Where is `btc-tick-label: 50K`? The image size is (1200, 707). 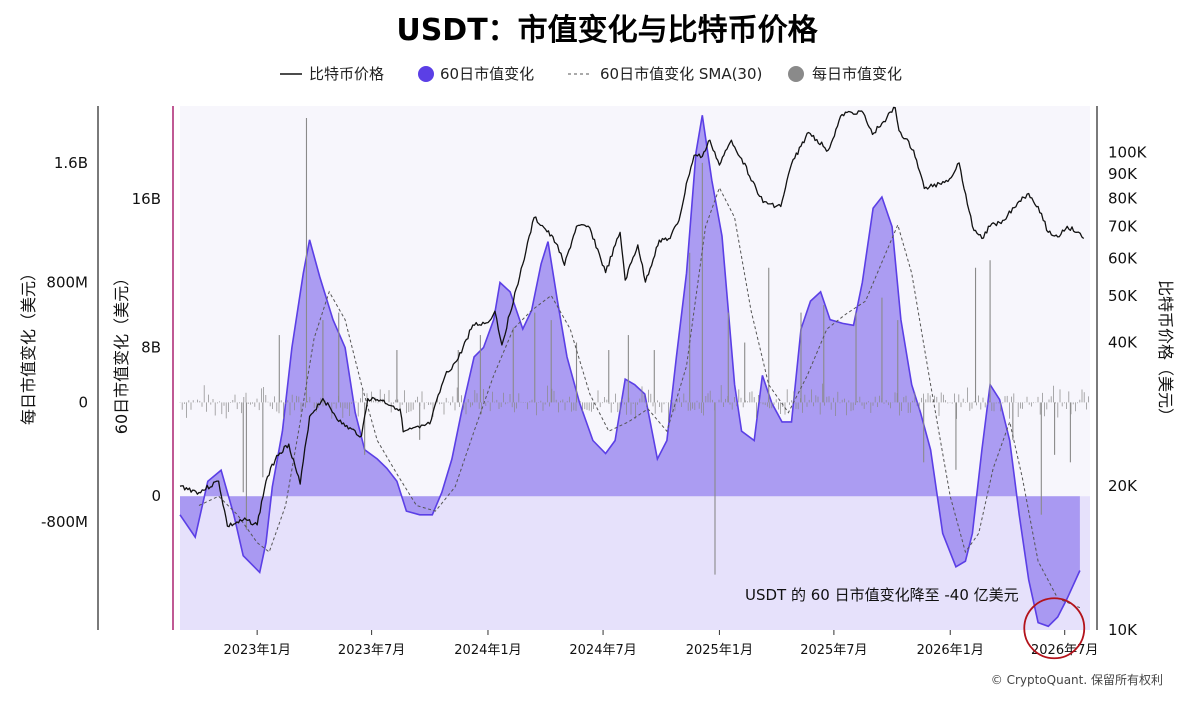 btc-tick-label: 50K is located at coordinates (1123, 296).